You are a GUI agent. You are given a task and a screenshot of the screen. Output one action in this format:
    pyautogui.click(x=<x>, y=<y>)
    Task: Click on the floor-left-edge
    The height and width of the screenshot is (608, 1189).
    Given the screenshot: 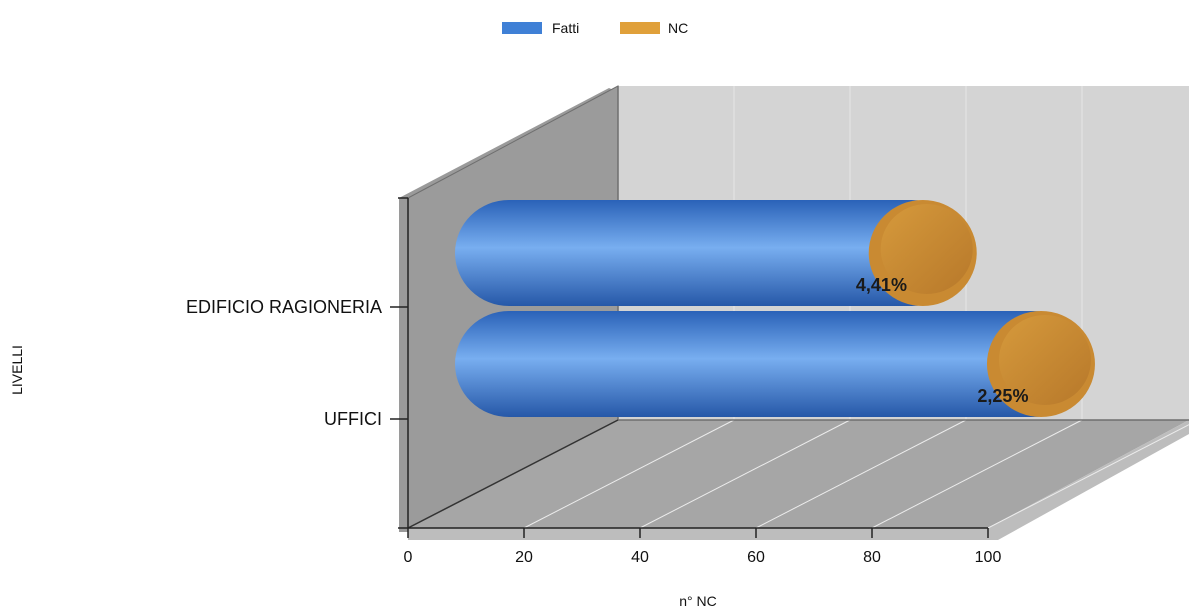 What is the action you would take?
    pyautogui.click(x=513, y=474)
    